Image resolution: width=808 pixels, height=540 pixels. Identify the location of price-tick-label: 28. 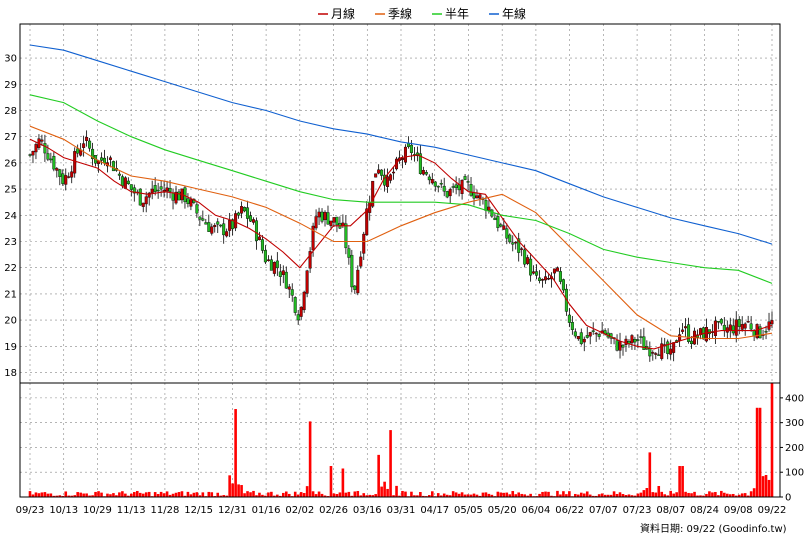
(10, 111).